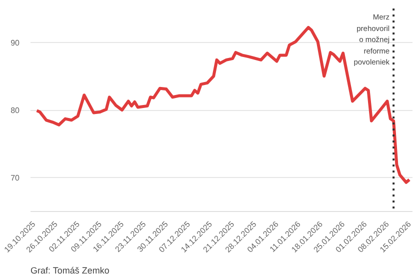 Image resolution: width=420 pixels, height=280 pixels. What do you see at coordinates (15, 43) in the screenshot?
I see `y-tick-label: 90` at bounding box center [15, 43].